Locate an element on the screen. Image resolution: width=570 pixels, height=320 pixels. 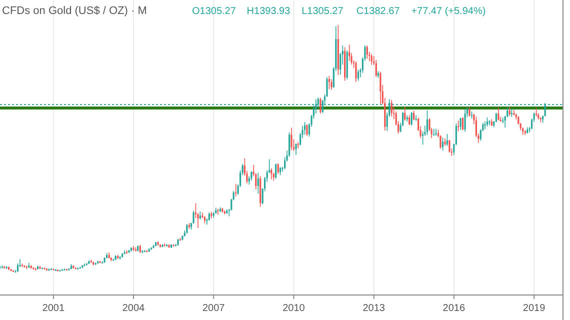
x-tick-label: 2013 is located at coordinates (374, 308).